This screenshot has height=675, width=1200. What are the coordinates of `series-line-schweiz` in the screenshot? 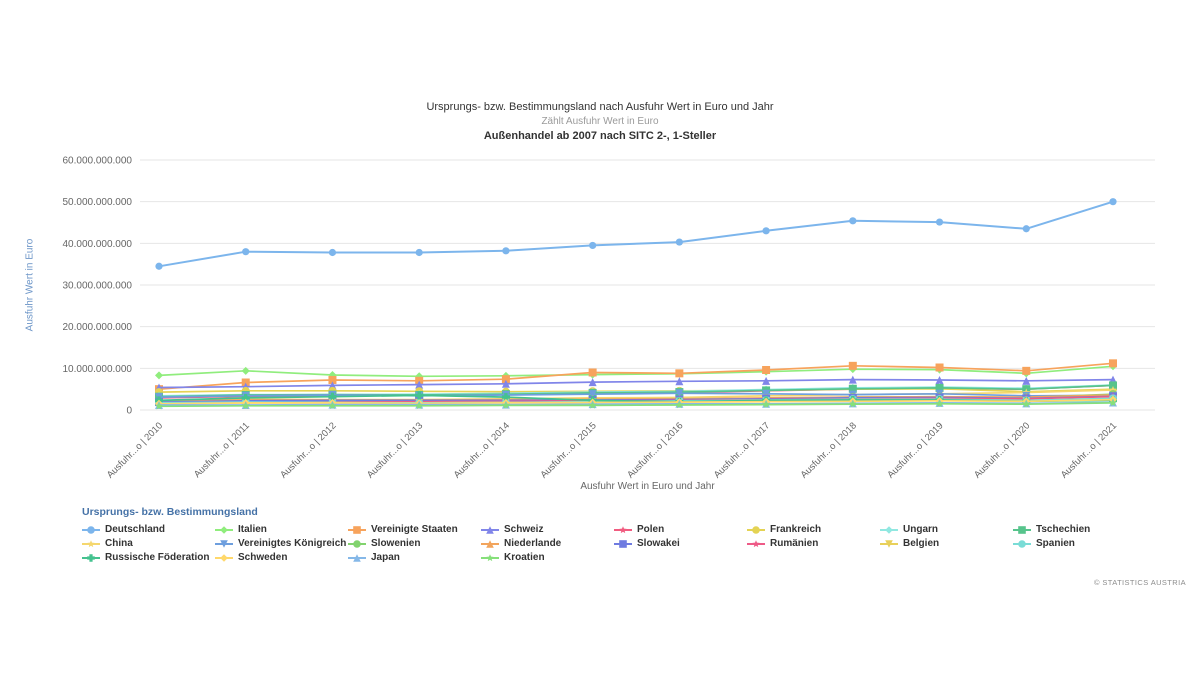 It's located at (636, 383).